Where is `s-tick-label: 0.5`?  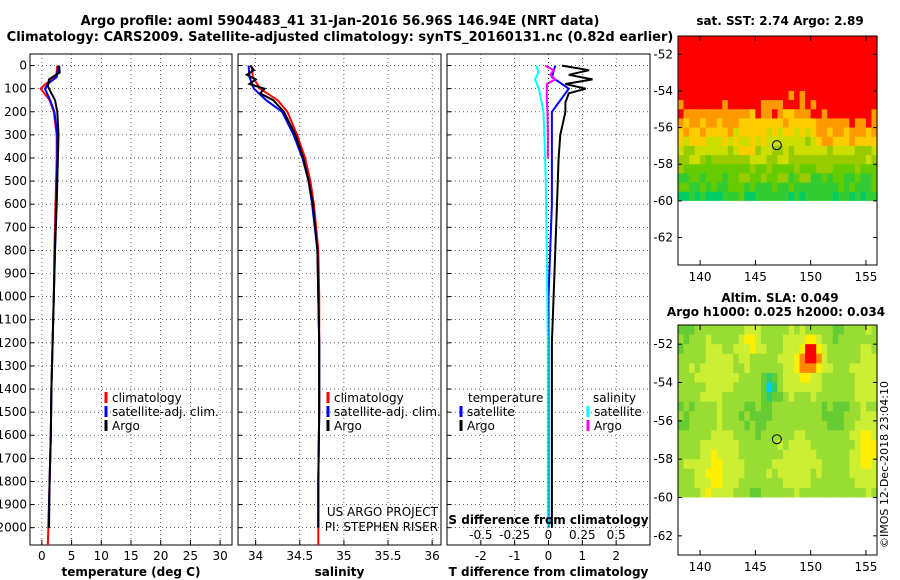 s-tick-label: 0.5 is located at coordinates (616, 535).